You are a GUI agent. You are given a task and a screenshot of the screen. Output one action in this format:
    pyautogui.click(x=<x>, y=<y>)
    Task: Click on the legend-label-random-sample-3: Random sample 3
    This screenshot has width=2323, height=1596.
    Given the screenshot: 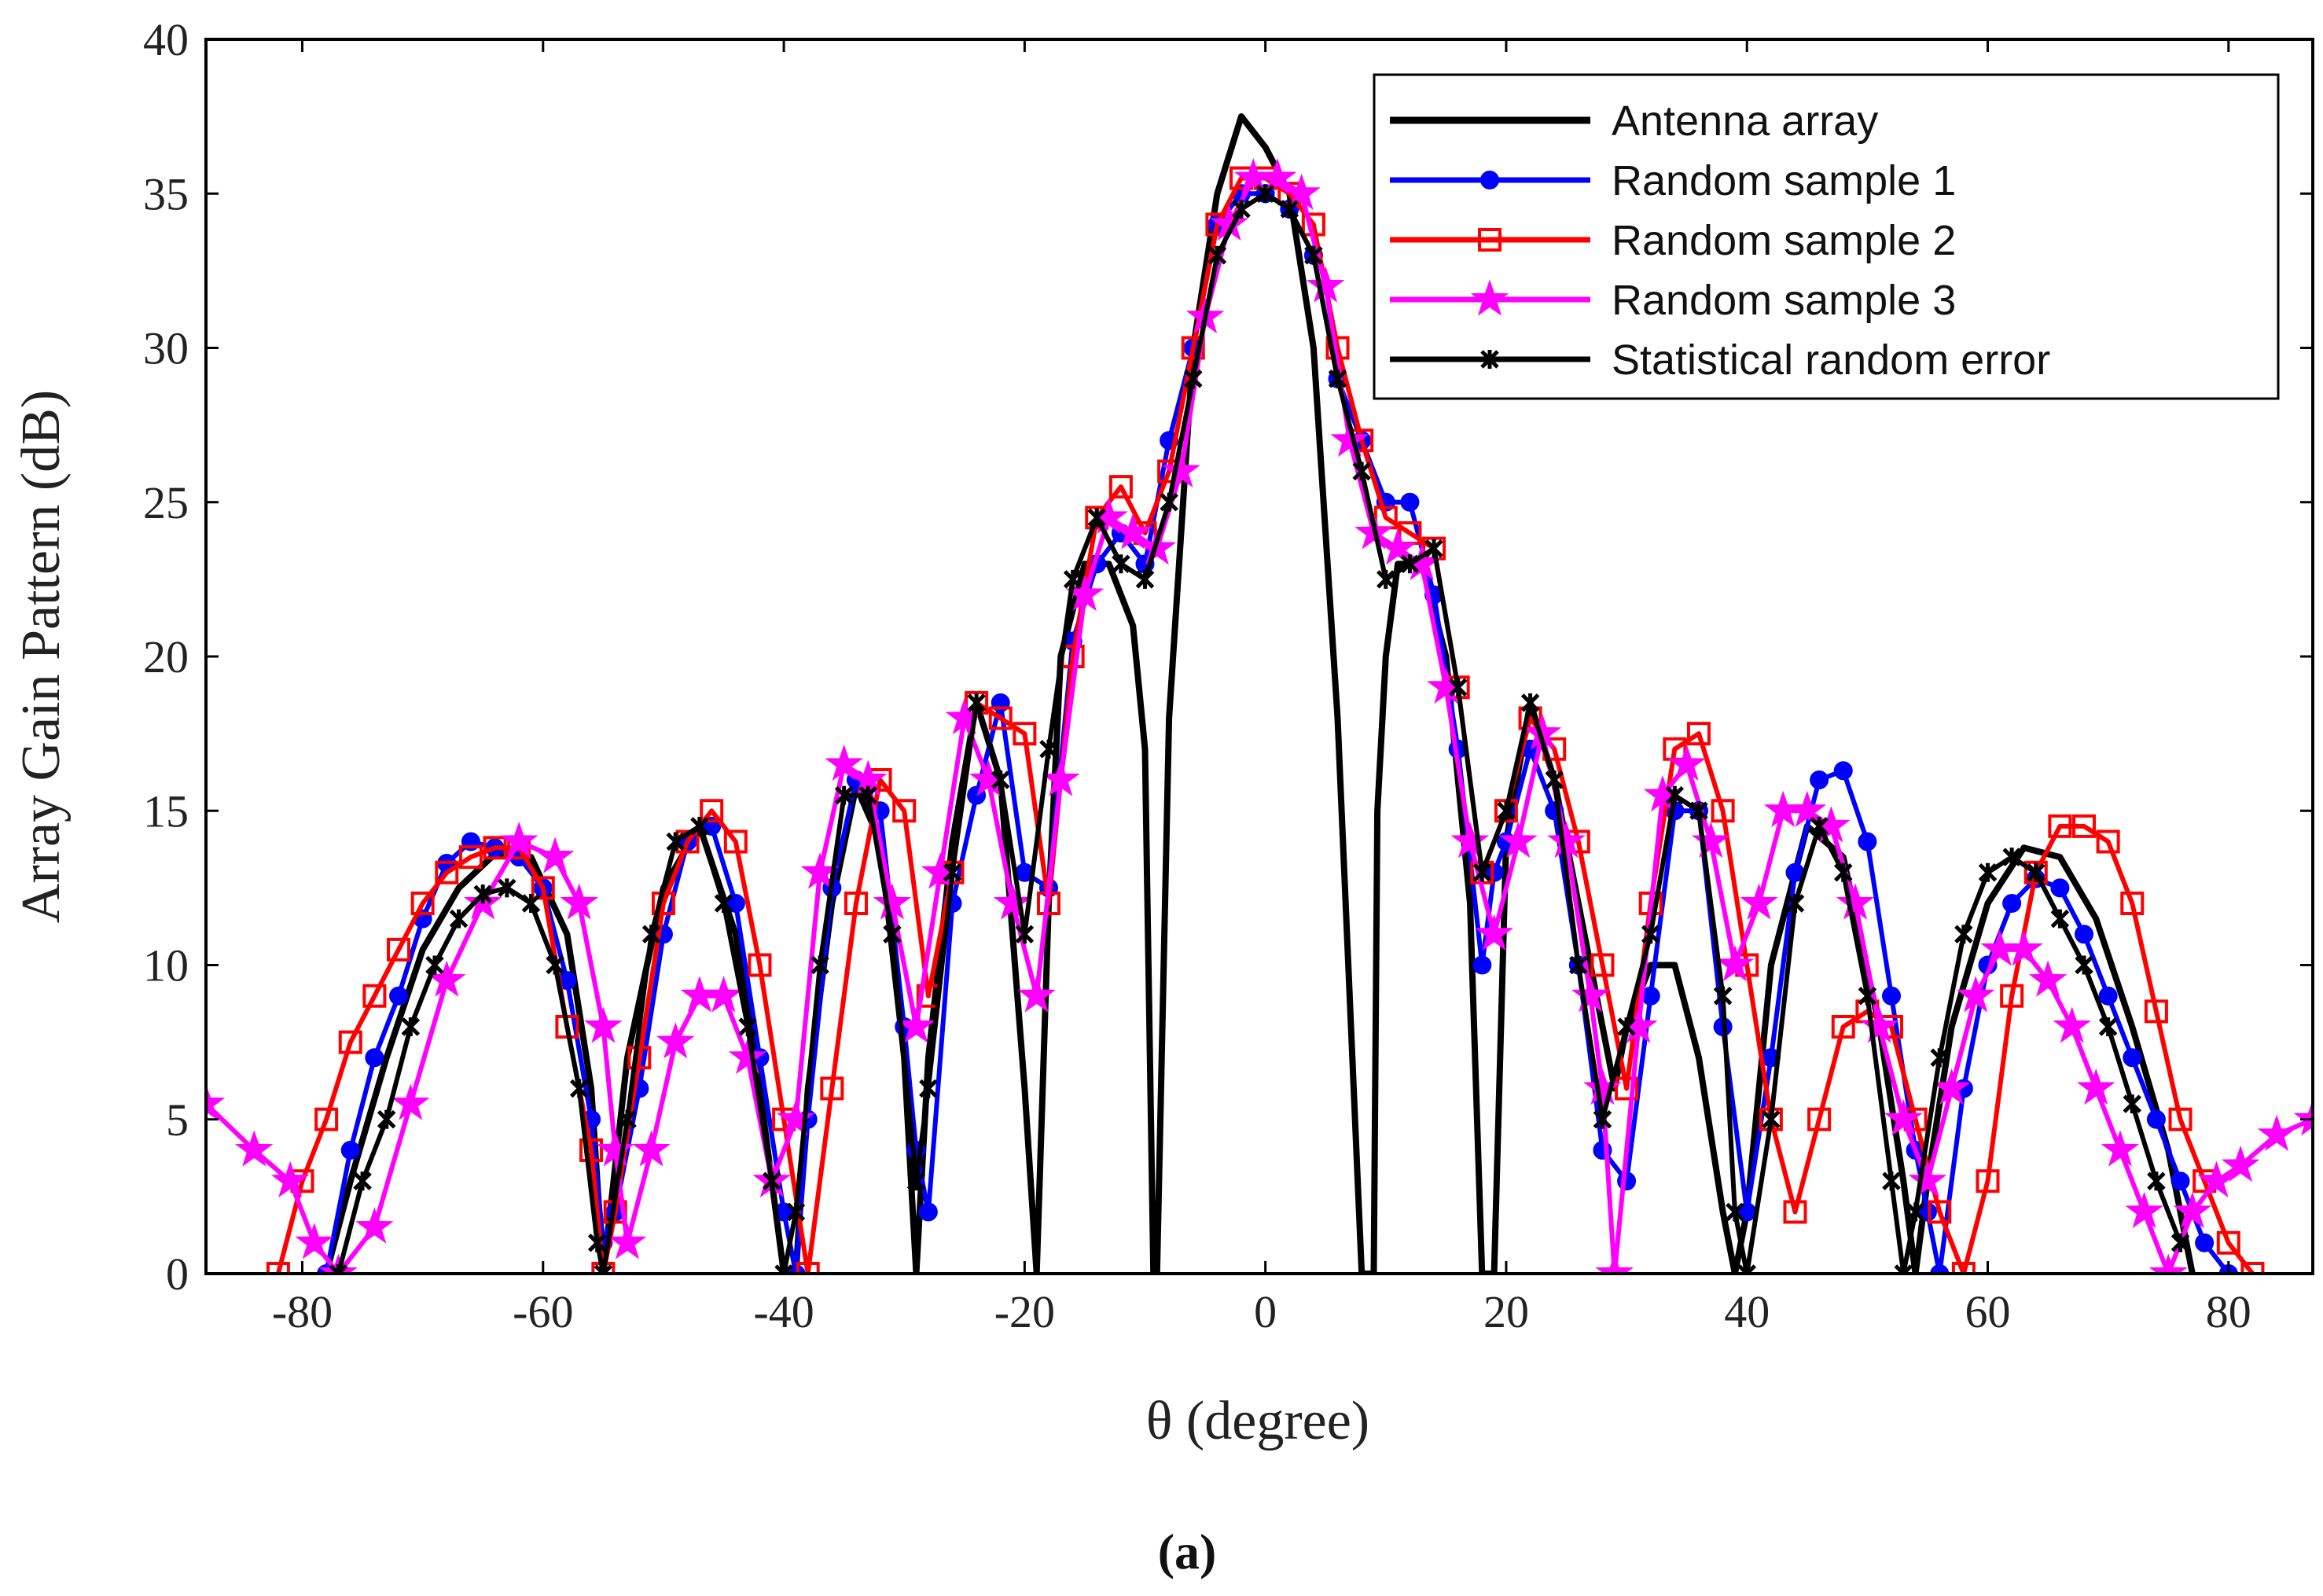 What is the action you would take?
    pyautogui.click(x=1784, y=300)
    